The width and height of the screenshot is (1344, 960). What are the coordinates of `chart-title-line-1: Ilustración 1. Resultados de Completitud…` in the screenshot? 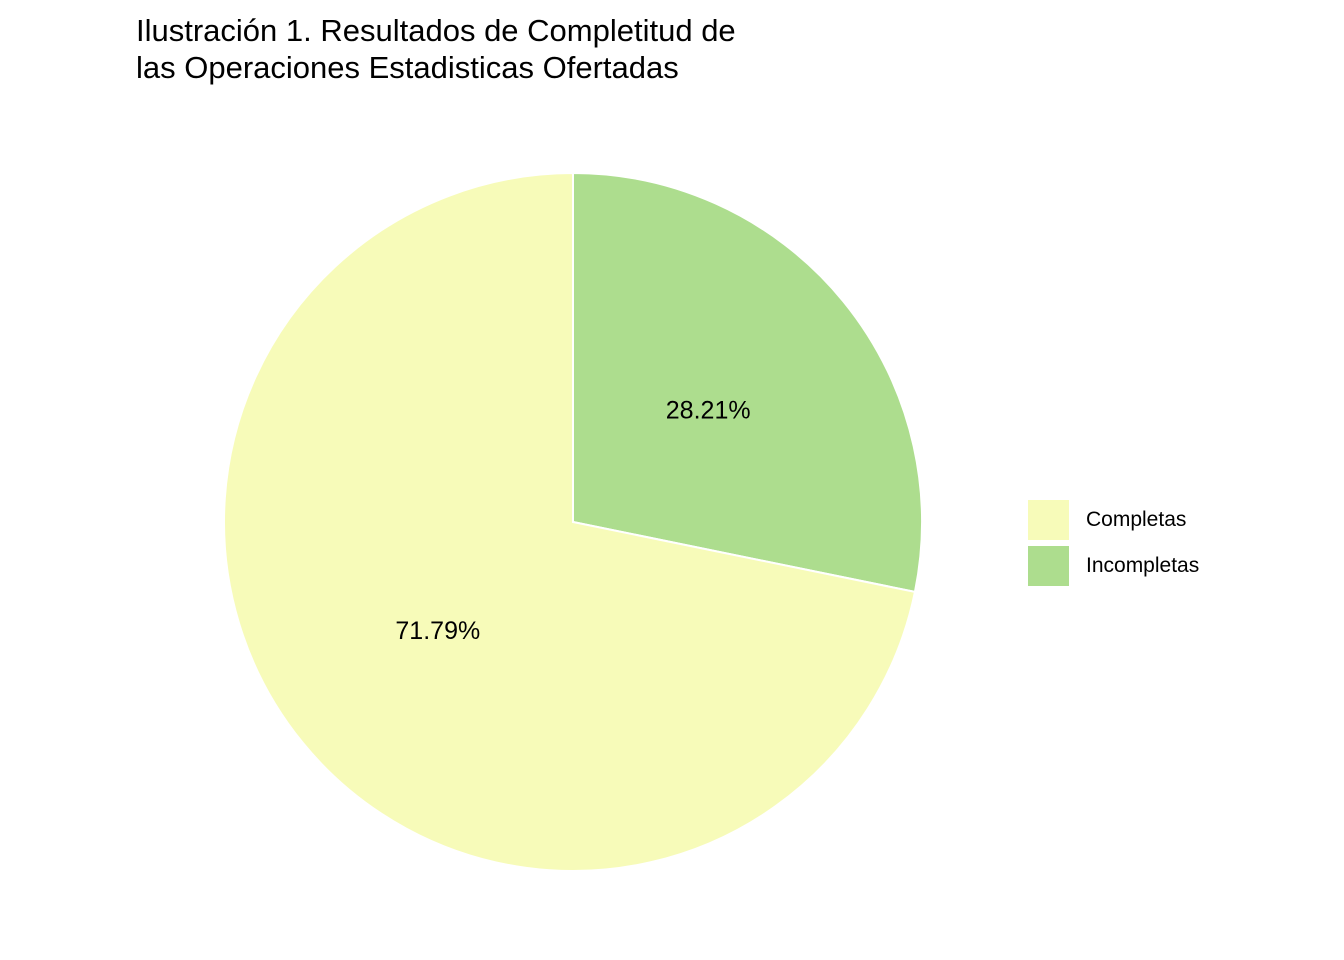 It's located at (436, 30).